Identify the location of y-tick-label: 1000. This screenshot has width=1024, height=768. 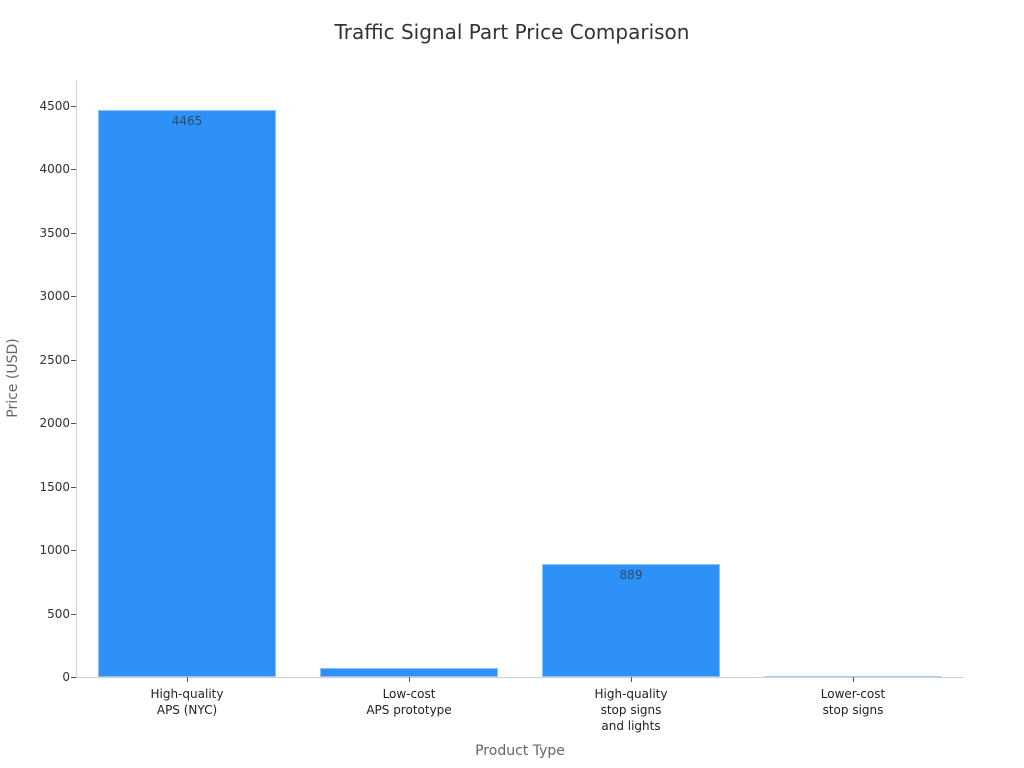
(54, 550).